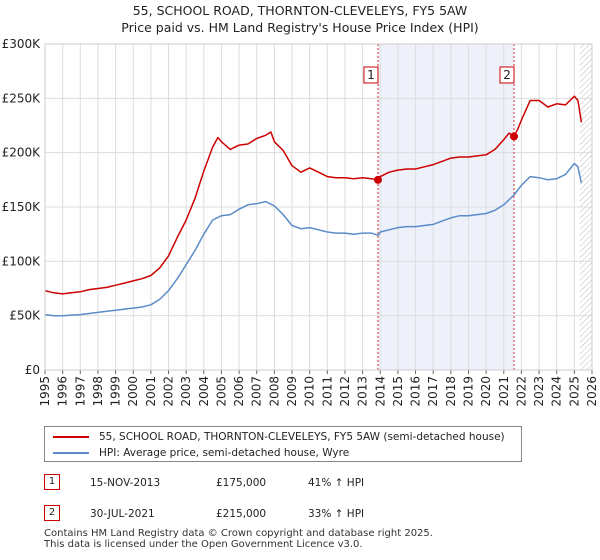 The image size is (600, 560). I want to click on sale-label-number: 2, so click(507, 75).